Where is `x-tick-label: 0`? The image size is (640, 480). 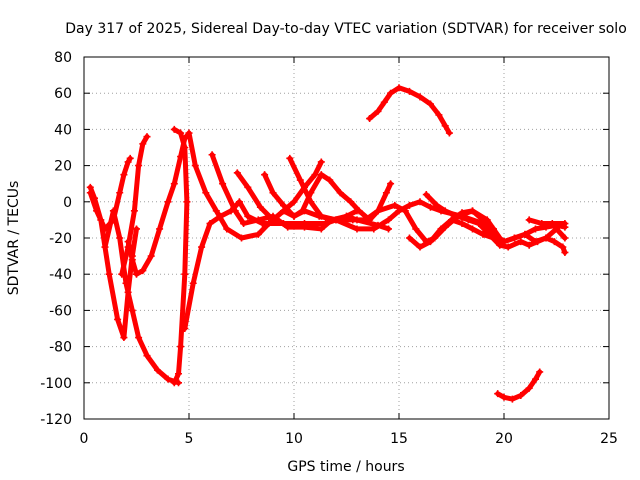
x-tick-label: 0 is located at coordinates (84, 439).